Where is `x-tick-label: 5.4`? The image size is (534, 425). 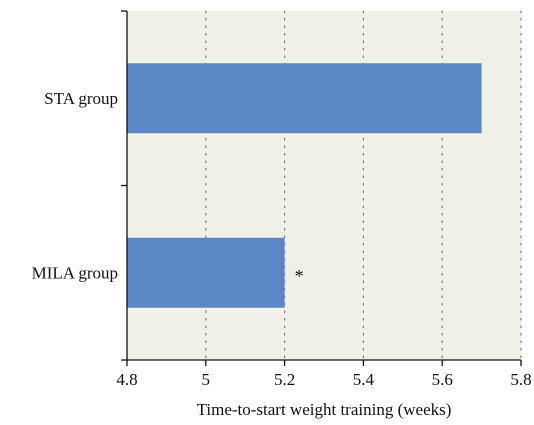 x-tick-label: 5.4 is located at coordinates (364, 379).